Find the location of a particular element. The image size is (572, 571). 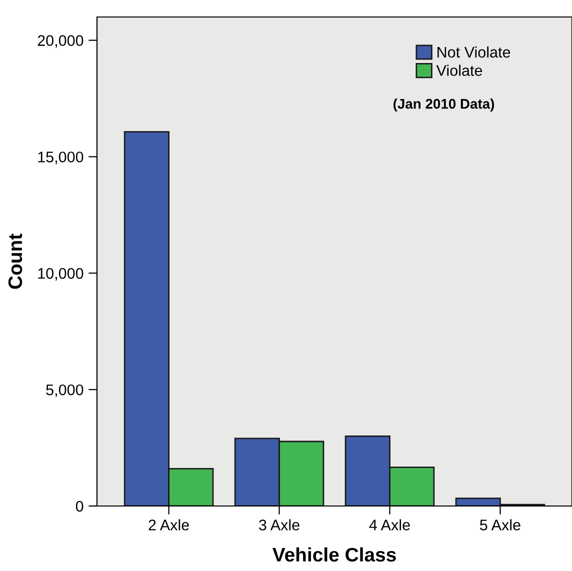

annotation: (Jan 2010 Data) is located at coordinates (443, 105).